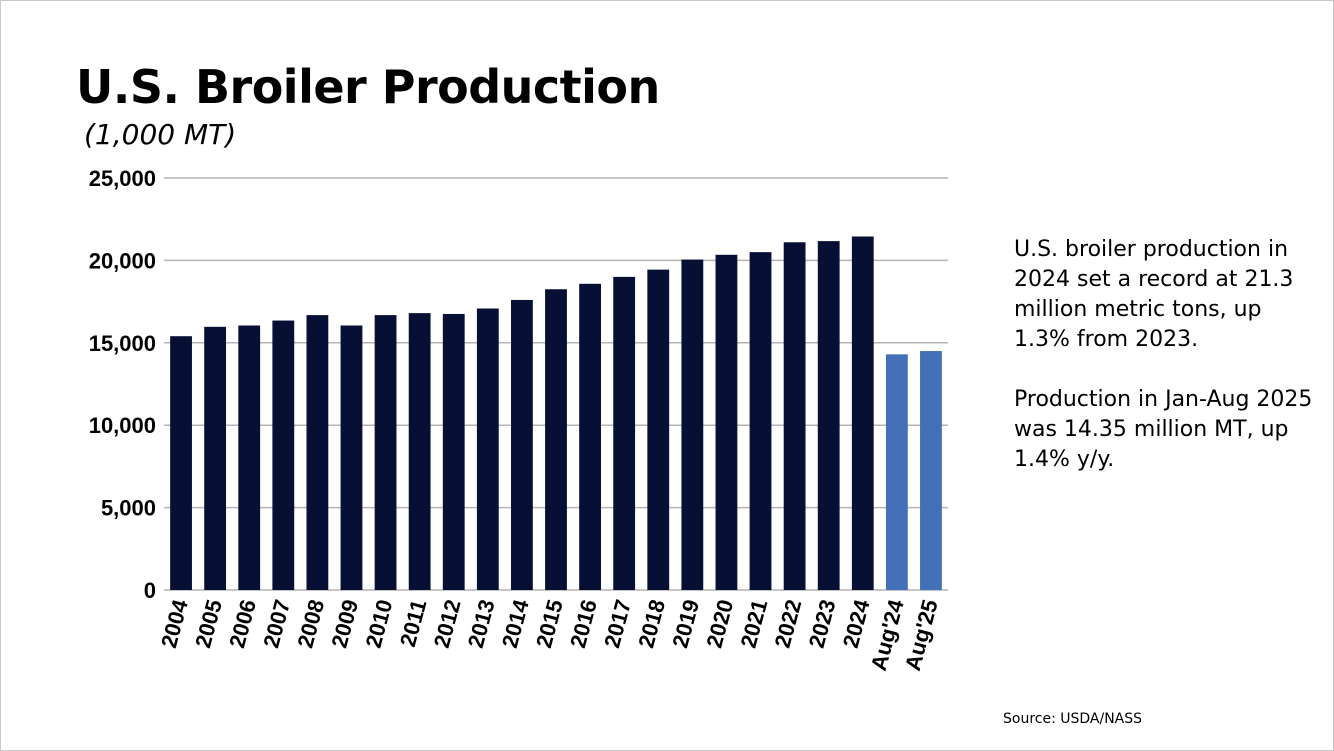  Describe the element at coordinates (794, 416) in the screenshot. I see `bar-2022` at that location.